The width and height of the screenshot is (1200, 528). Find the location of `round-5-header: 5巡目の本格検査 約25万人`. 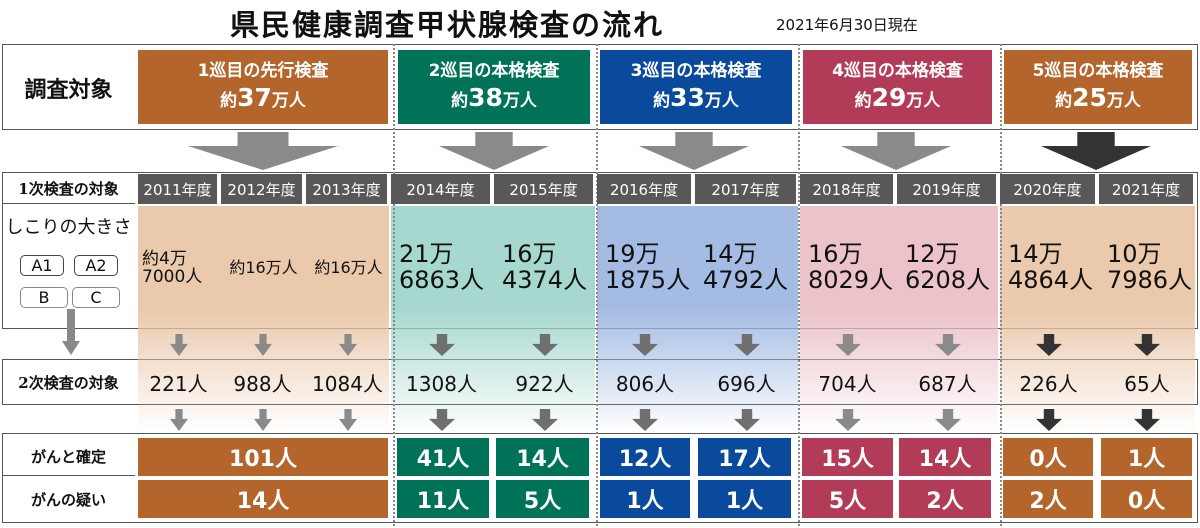

round-5-header: 5巡目の本格検査 約25万人 is located at coordinates (1098, 87).